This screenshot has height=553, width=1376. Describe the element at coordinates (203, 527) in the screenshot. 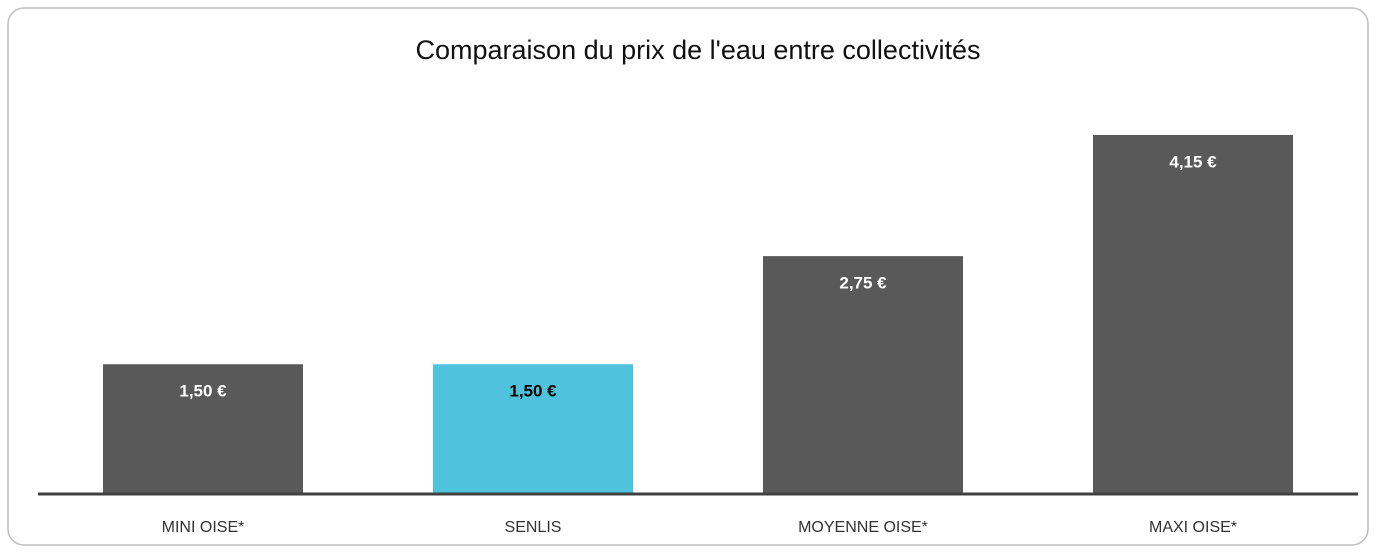

I see `x-tick-label: MINI OISE*` at that location.